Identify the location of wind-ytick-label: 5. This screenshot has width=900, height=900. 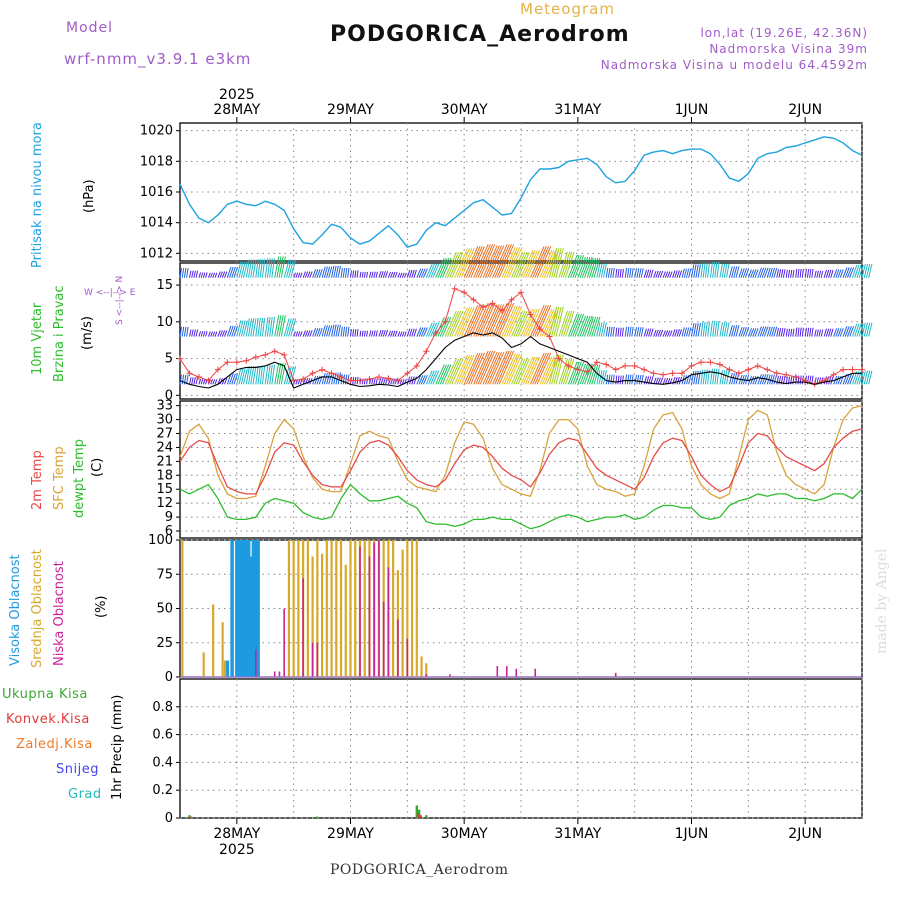
(169, 359).